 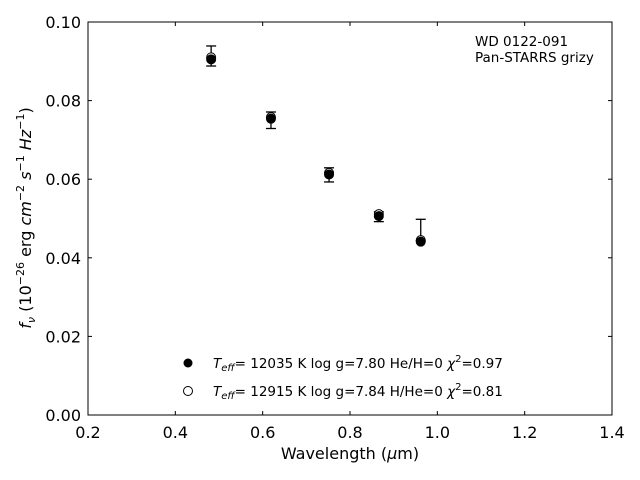 What do you see at coordinates (349, 432) in the screenshot?
I see `x-tick-label: 0.8` at bounding box center [349, 432].